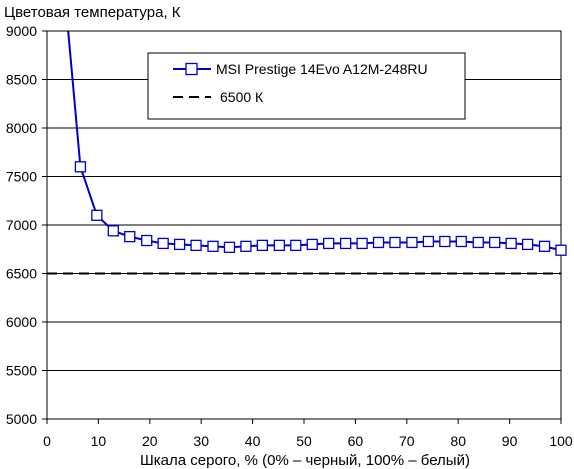 Image resolution: width=574 pixels, height=469 pixels. I want to click on x-tick-label: 20, so click(150, 441).